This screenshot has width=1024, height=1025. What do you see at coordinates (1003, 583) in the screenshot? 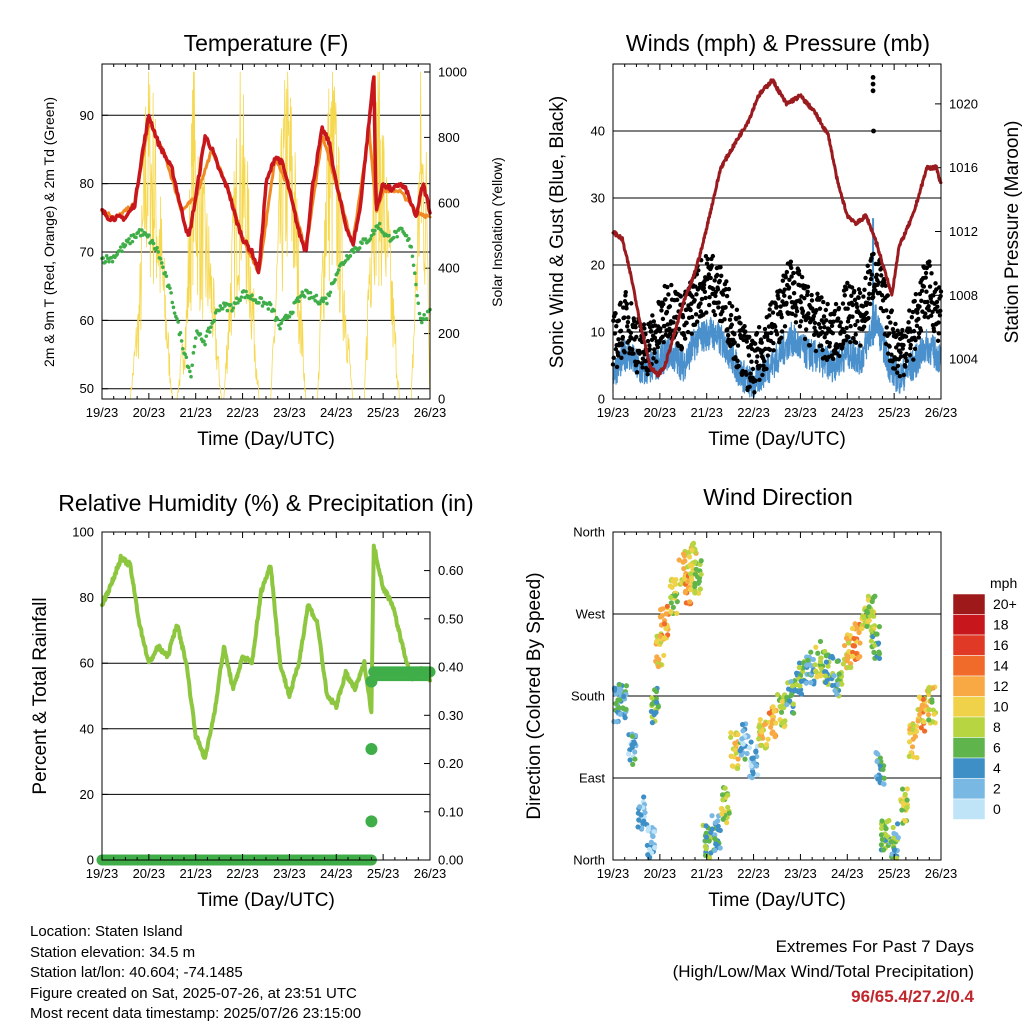
I see `legend-title: mph` at bounding box center [1003, 583].